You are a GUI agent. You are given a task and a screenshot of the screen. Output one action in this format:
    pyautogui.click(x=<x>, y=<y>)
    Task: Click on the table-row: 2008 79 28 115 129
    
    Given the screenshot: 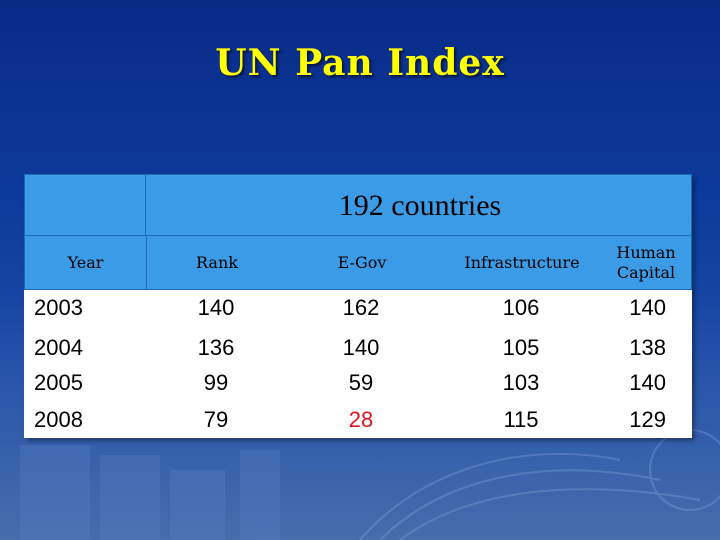 What is the action you would take?
    pyautogui.click(x=358, y=420)
    